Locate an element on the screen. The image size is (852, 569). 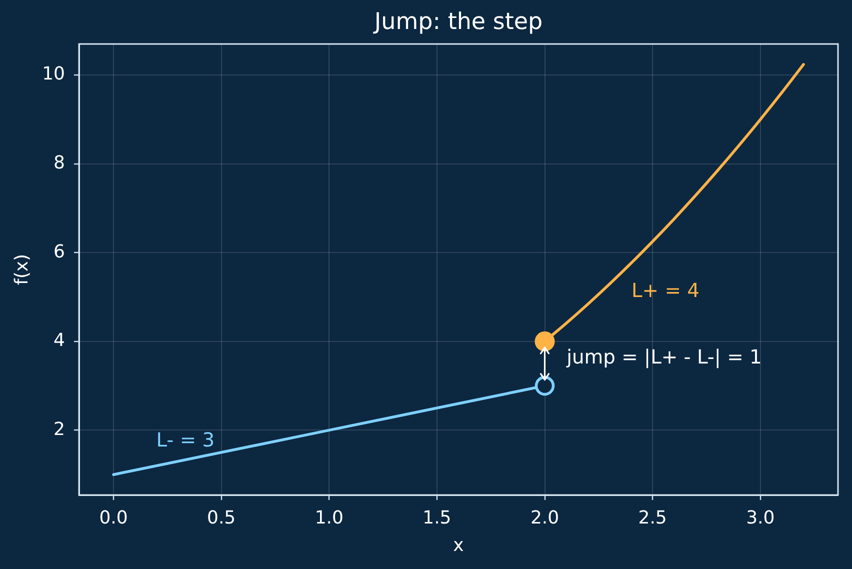
x-tick-label: 1.5 is located at coordinates (437, 517).